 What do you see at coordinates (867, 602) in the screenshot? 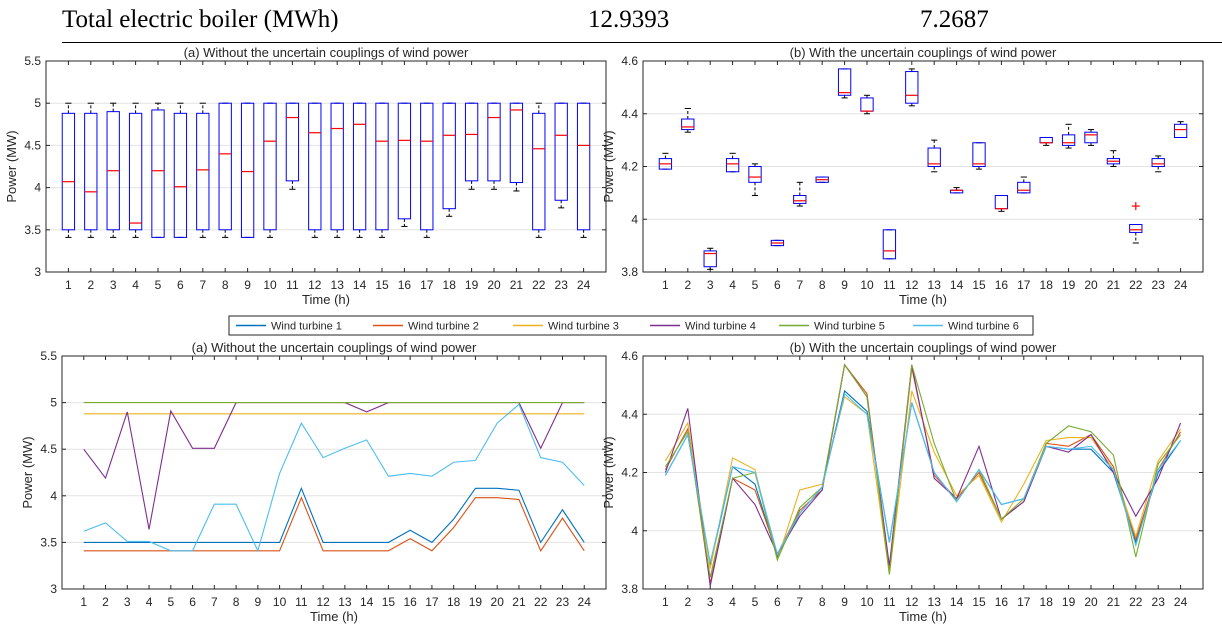
I see `x-tick-label: 10` at bounding box center [867, 602].